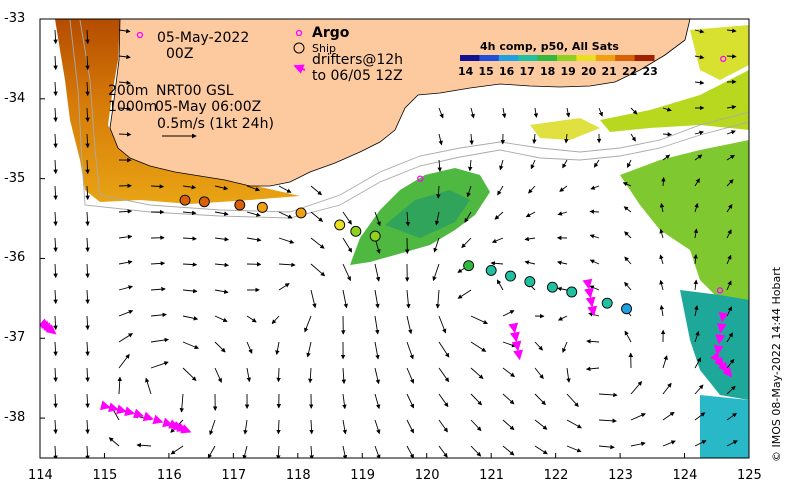  What do you see at coordinates (15, 338) in the screenshot?
I see `y-tick-label: -37` at bounding box center [15, 338].